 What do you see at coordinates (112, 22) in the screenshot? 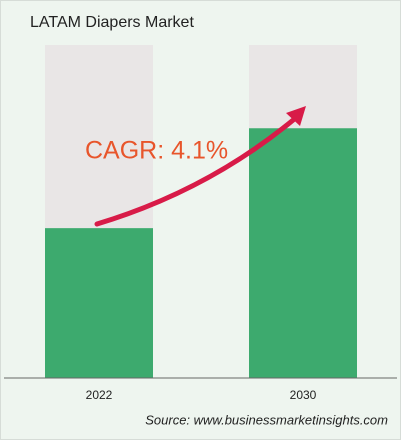
I see `chart-title: LATAM Diapers Market` at bounding box center [112, 22].